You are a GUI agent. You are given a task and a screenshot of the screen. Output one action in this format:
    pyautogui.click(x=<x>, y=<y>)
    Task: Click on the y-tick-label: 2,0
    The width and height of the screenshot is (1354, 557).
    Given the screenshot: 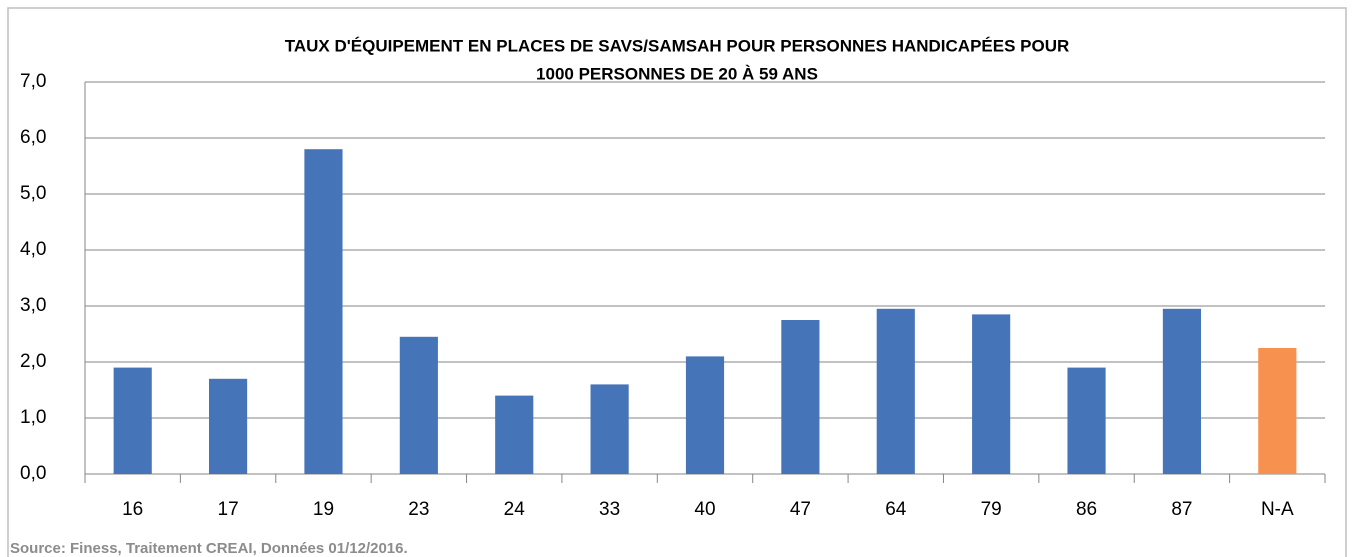 What is the action you would take?
    pyautogui.click(x=33, y=361)
    